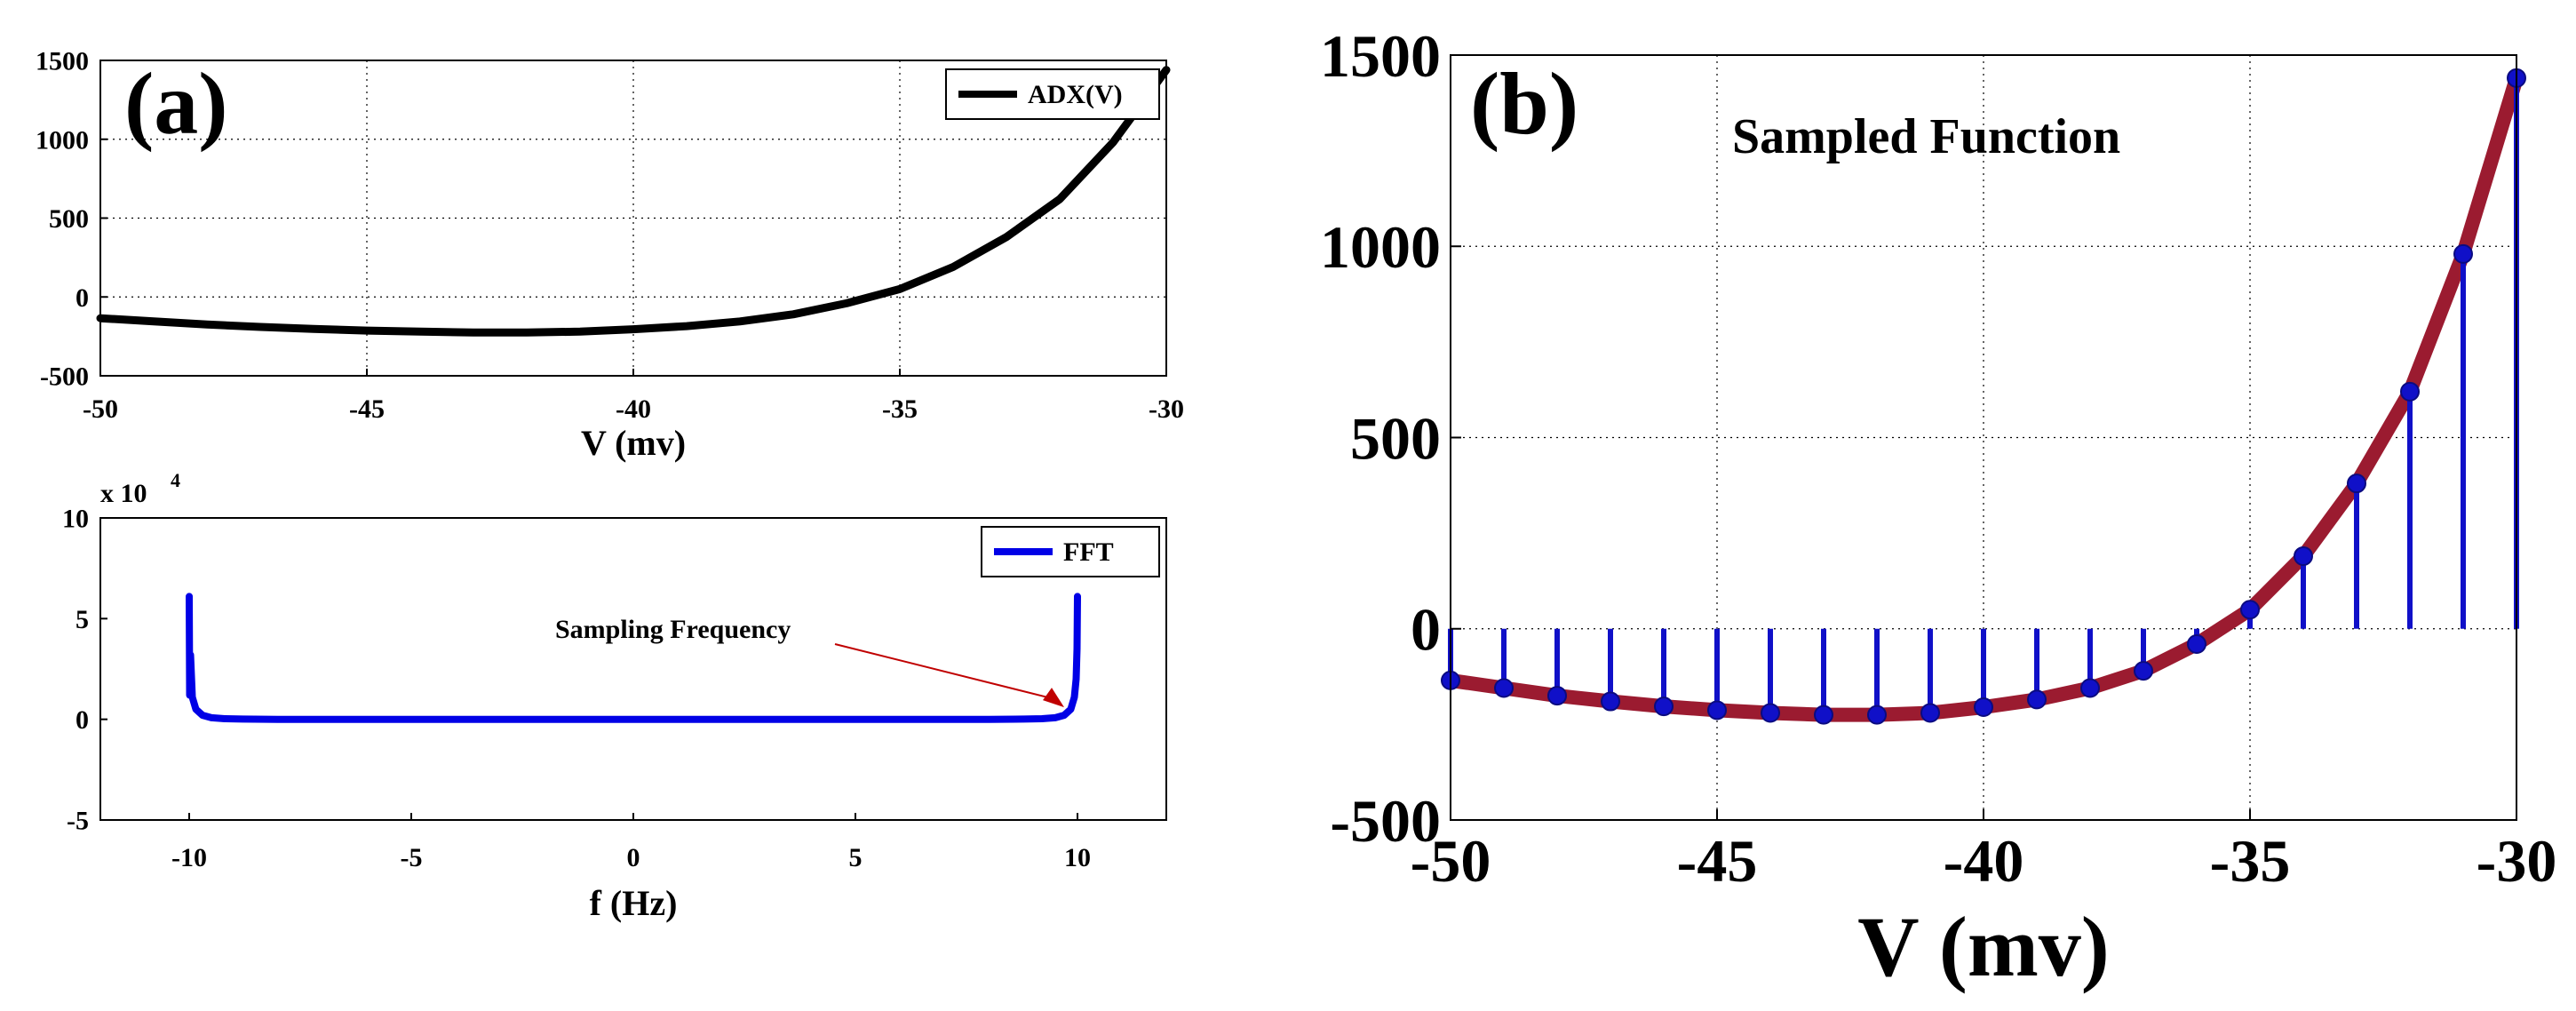 This screenshot has height=1011, width=2576. I want to click on legend-label: FFT, so click(1088, 552).